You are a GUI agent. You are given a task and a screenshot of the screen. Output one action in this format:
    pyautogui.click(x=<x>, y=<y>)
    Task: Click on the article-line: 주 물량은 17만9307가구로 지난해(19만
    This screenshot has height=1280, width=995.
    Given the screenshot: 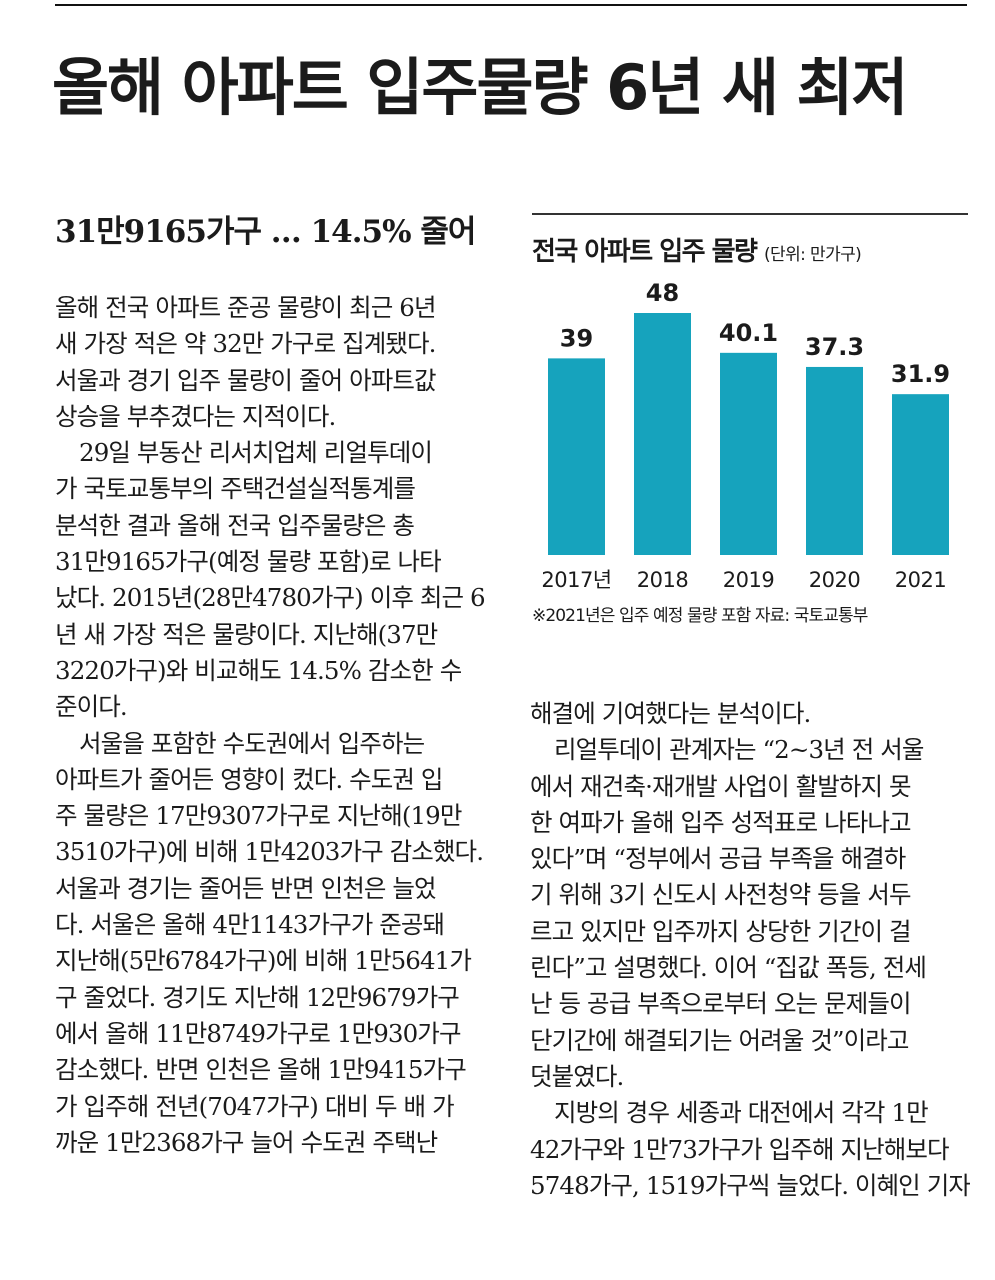 What is the action you would take?
    pyautogui.click(x=258, y=816)
    